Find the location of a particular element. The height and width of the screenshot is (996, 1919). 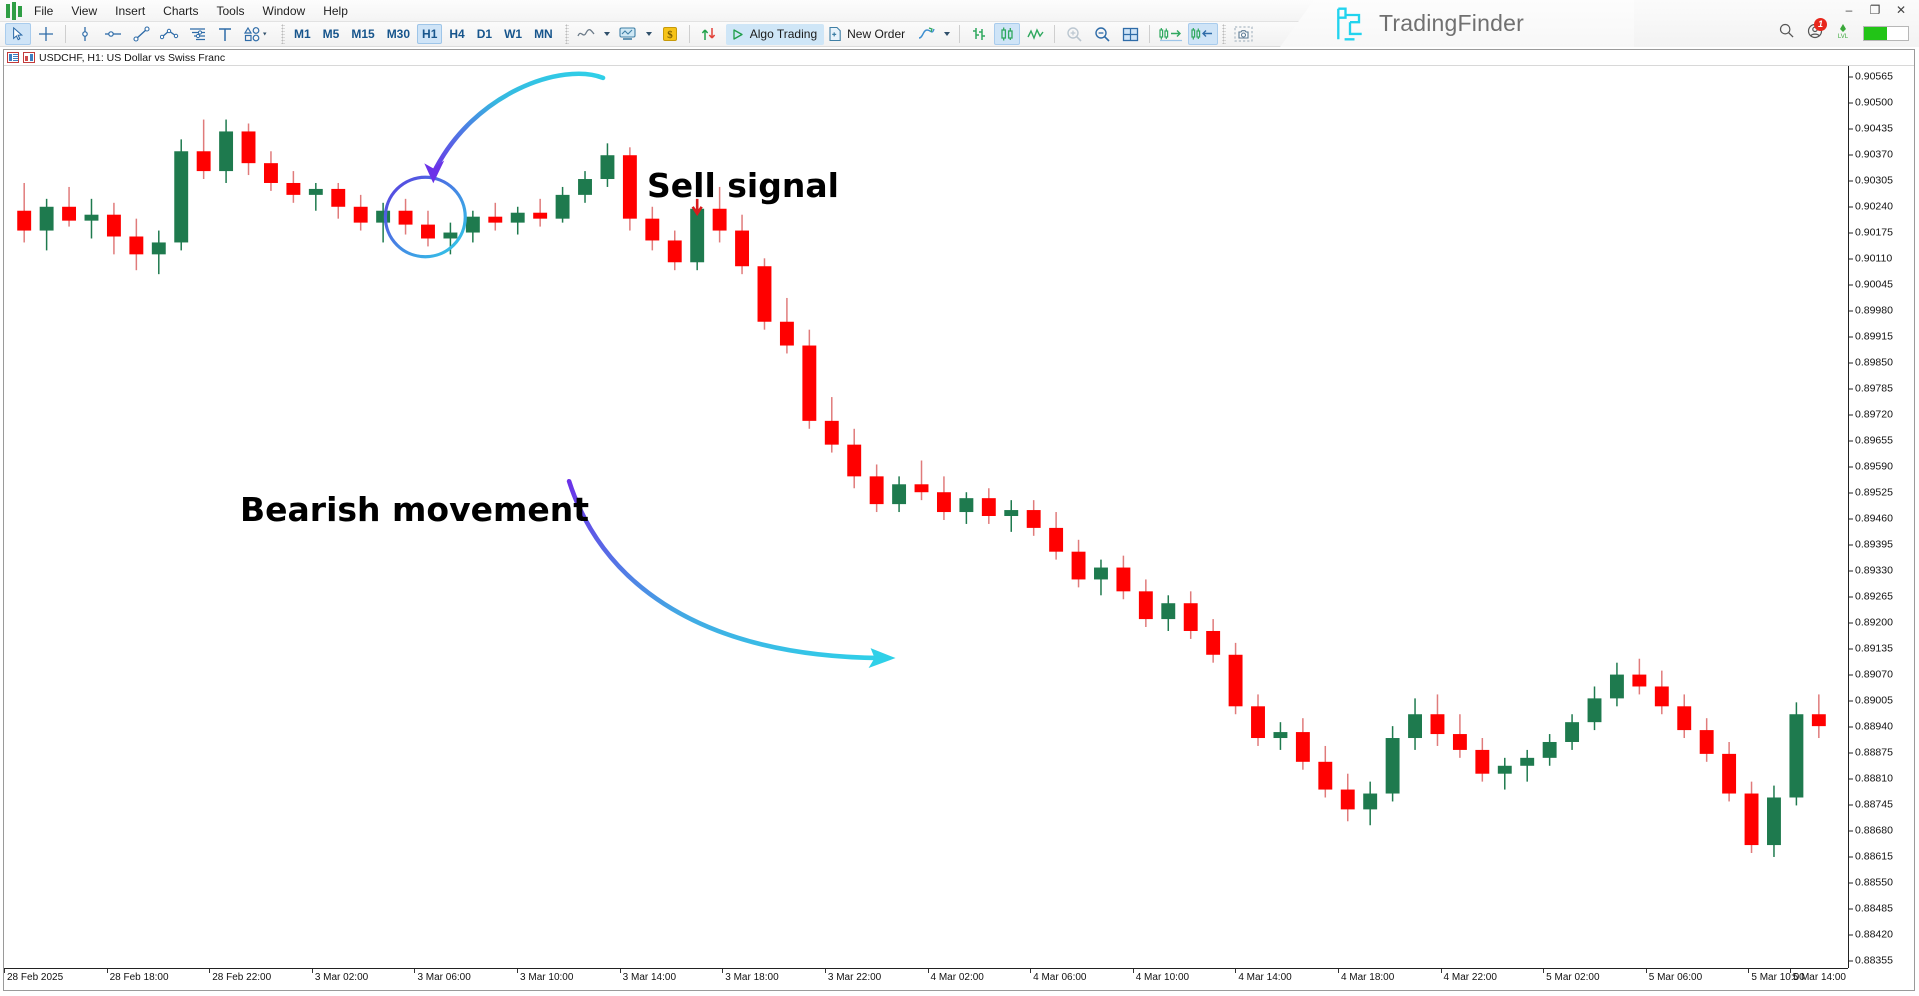

menu-tools: Tools is located at coordinates (230, 10).